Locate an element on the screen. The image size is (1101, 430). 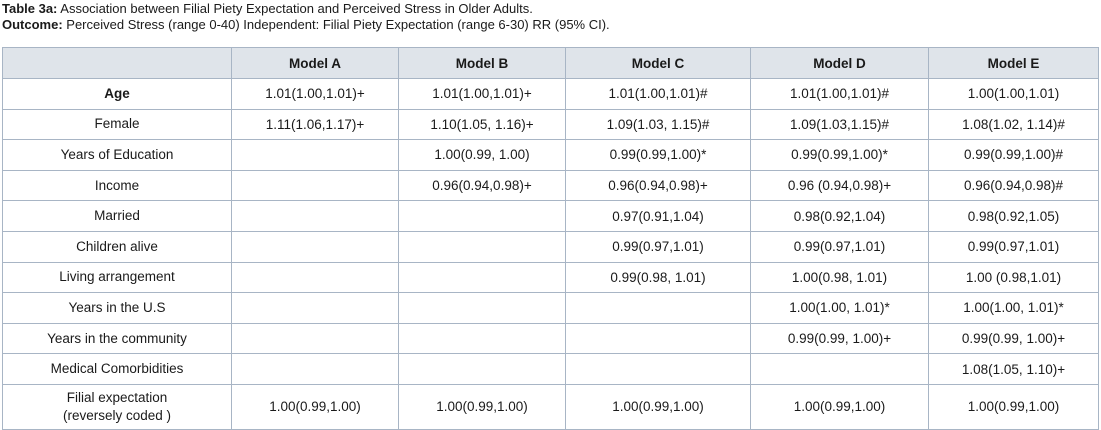
table-cell: 1.09(1.03, 1.15)# is located at coordinates (658, 124).